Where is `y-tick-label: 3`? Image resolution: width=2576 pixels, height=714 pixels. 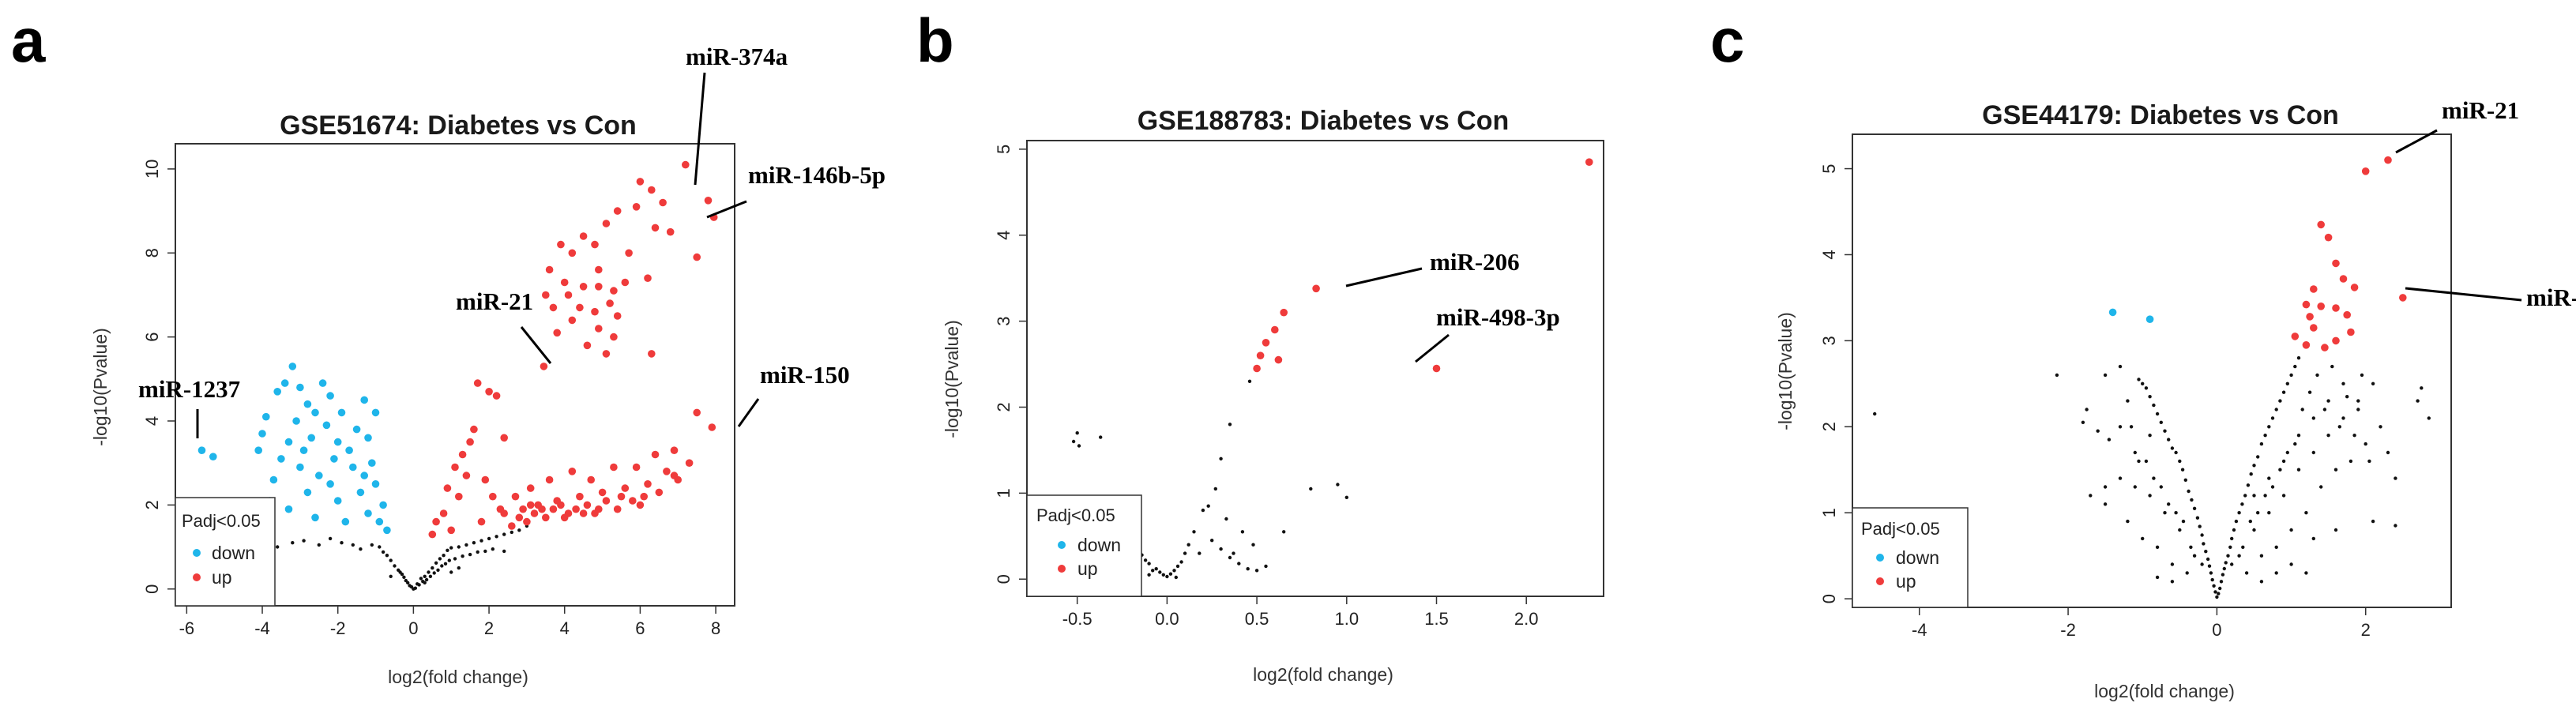 y-tick-label: 3 is located at coordinates (1004, 320).